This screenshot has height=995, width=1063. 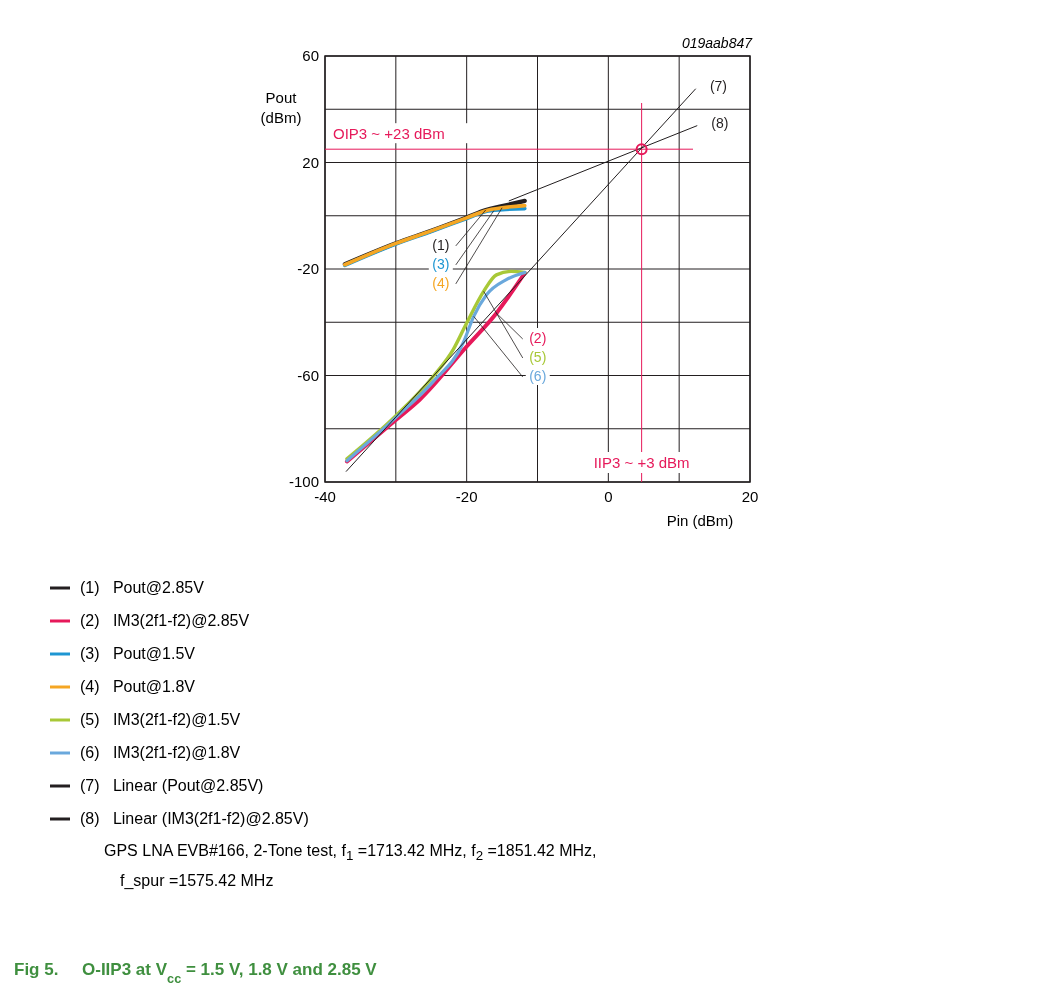 I want to click on annotation: (4), so click(x=441, y=282).